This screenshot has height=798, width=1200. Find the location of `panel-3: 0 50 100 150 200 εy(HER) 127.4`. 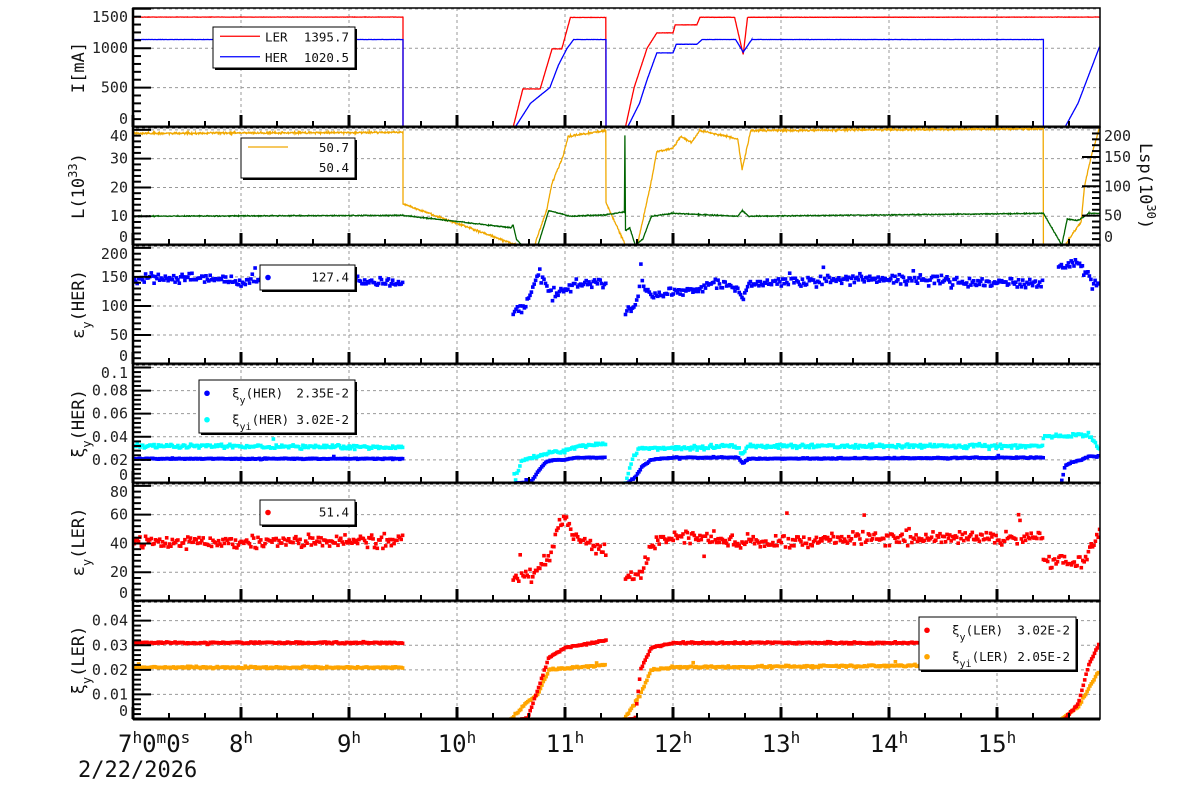

panel-3: 0 50 100 150 200 εy(HER) 127.4 is located at coordinates (585, 305).